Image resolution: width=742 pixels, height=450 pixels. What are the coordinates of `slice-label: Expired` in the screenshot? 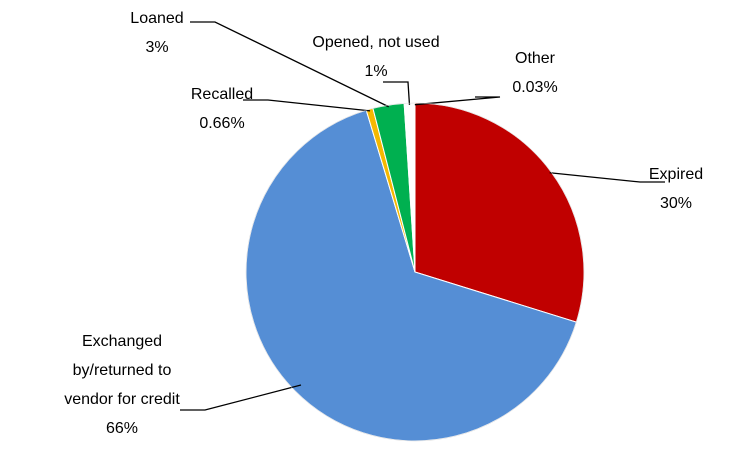 It's located at (676, 174).